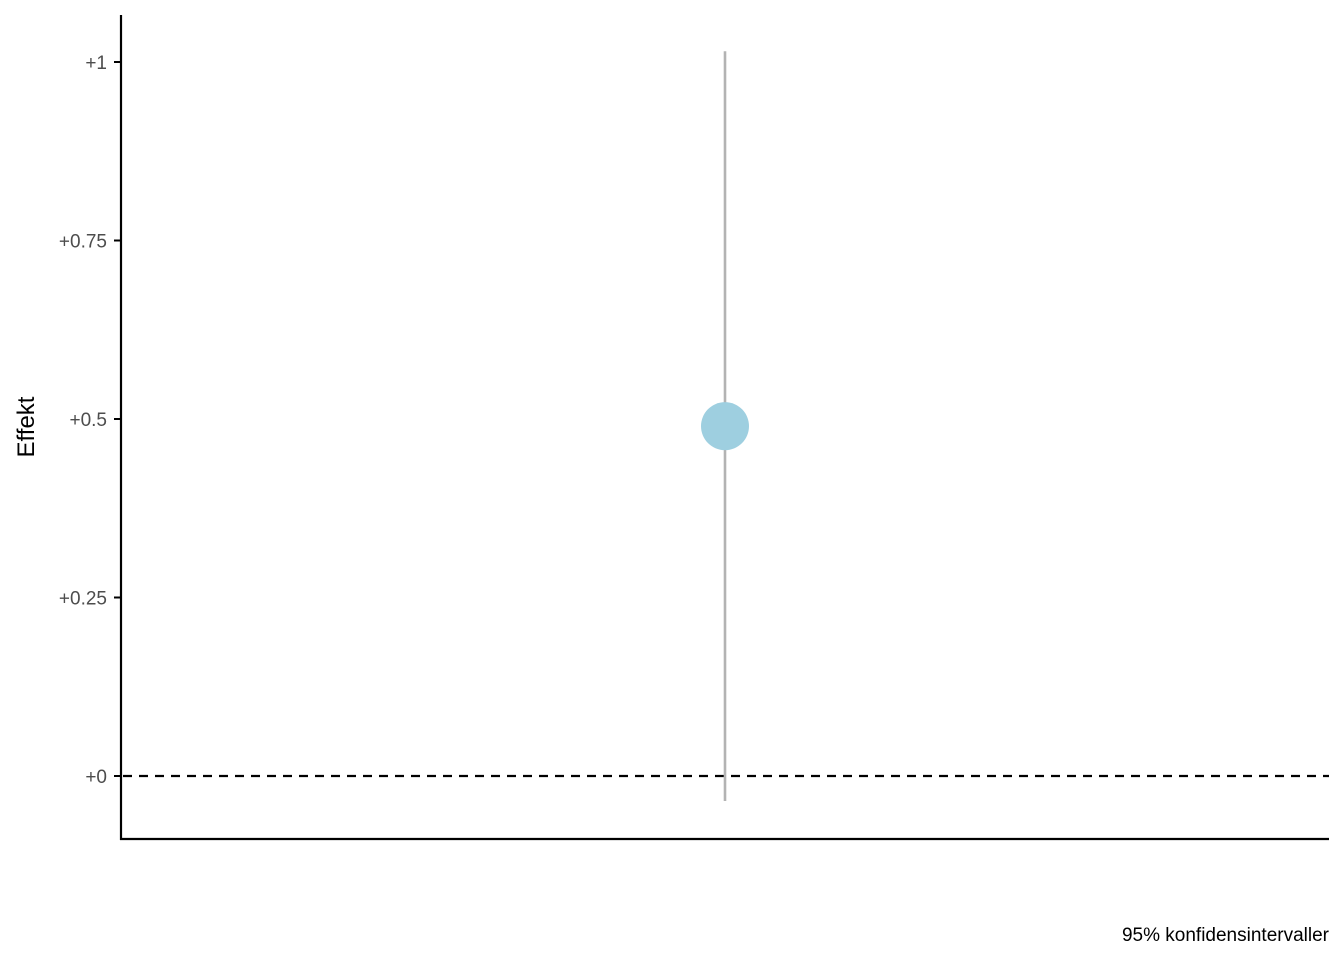 This screenshot has width=1344, height=960. What do you see at coordinates (96, 63) in the screenshot?
I see `y-tick-label: +1` at bounding box center [96, 63].